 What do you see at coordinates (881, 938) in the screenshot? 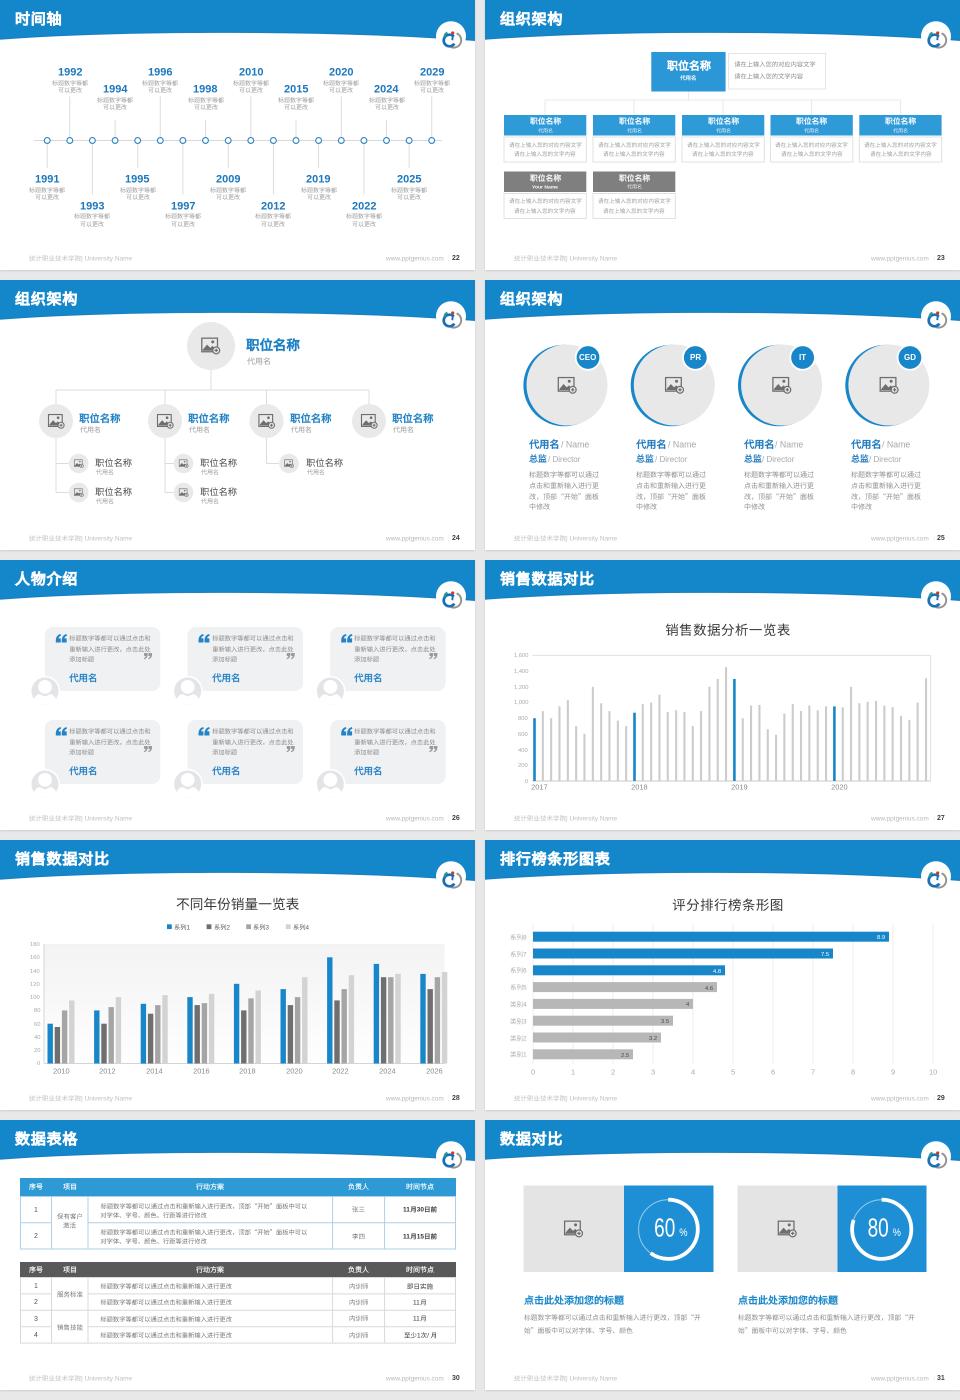
I see `svg-text: 8.9` at bounding box center [881, 938].